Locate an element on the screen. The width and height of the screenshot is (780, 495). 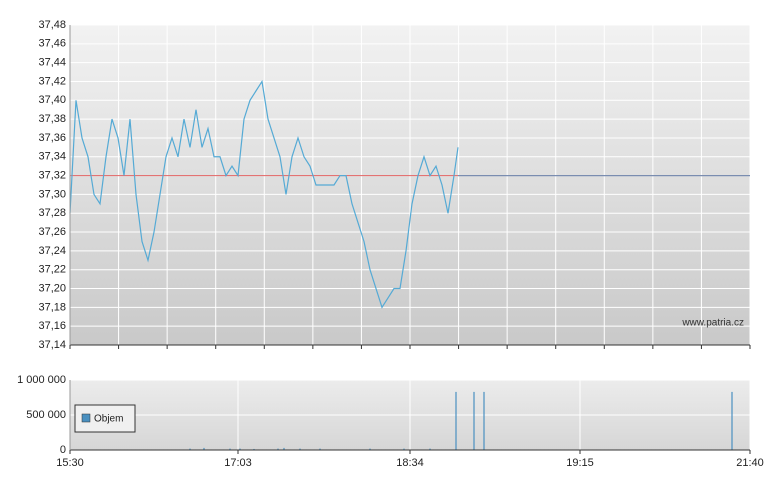
y-tick-label: 37,20 is located at coordinates (52, 288).